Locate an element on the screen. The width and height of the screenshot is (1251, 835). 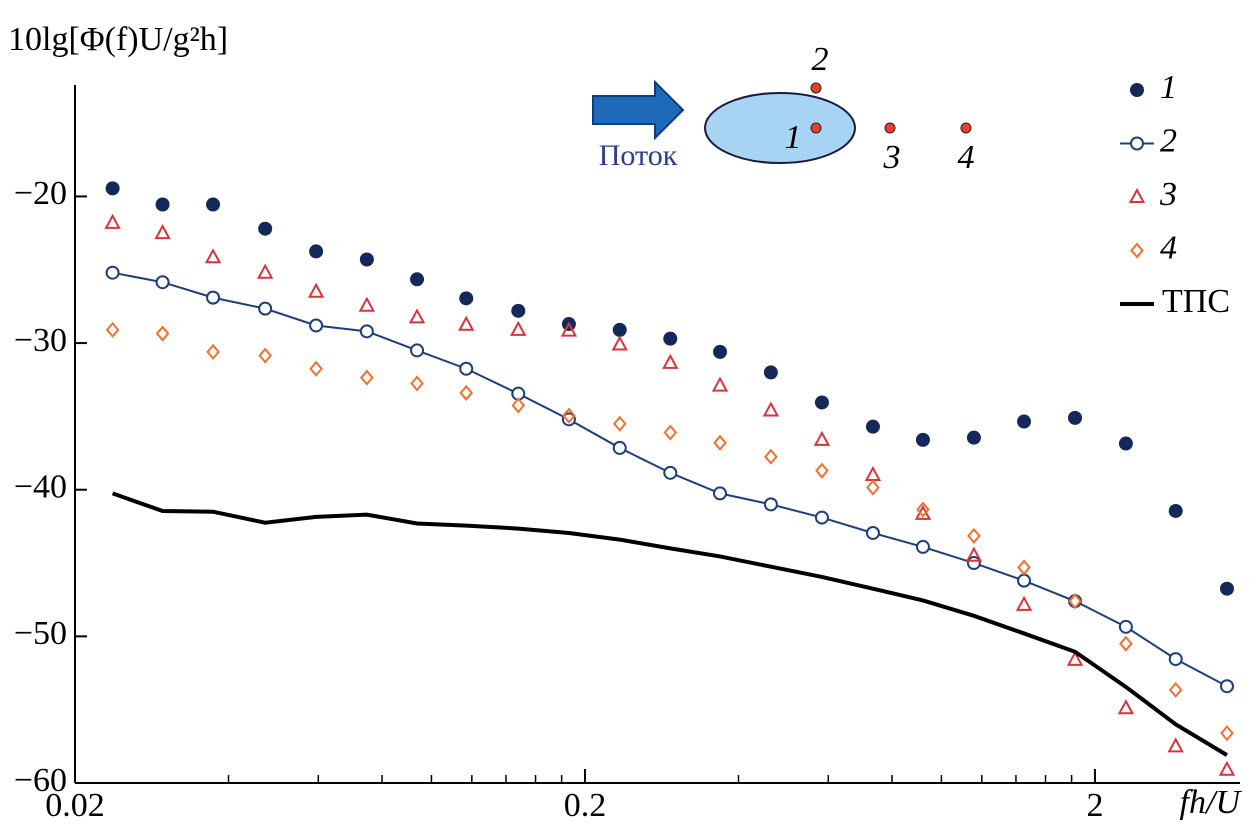
inset: Поток 1 2 3 4 is located at coordinates (783, 108).